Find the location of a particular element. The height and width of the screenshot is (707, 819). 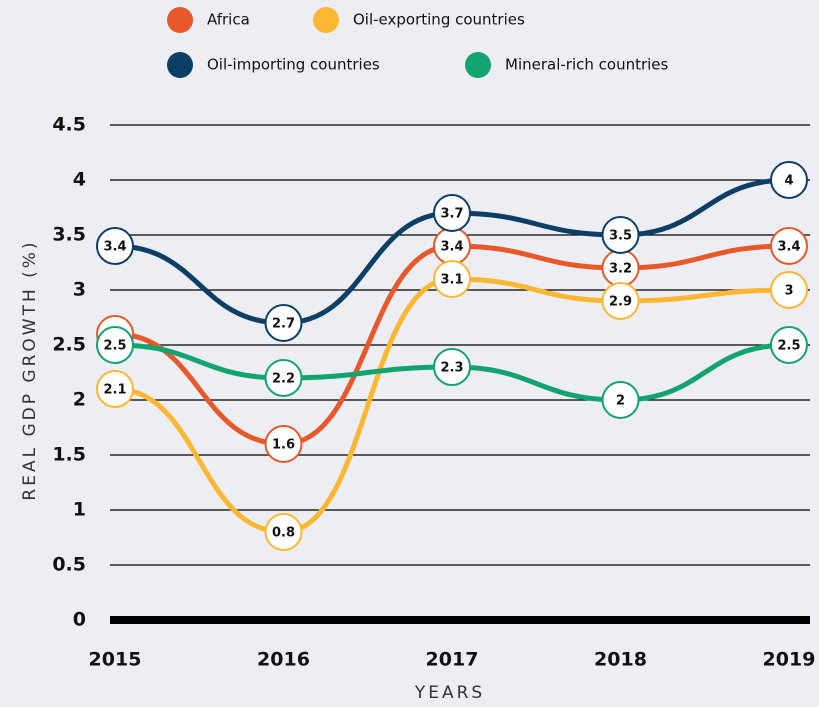

y-axis-title: REAL GDP GROWTH (%) is located at coordinates (30, 369).